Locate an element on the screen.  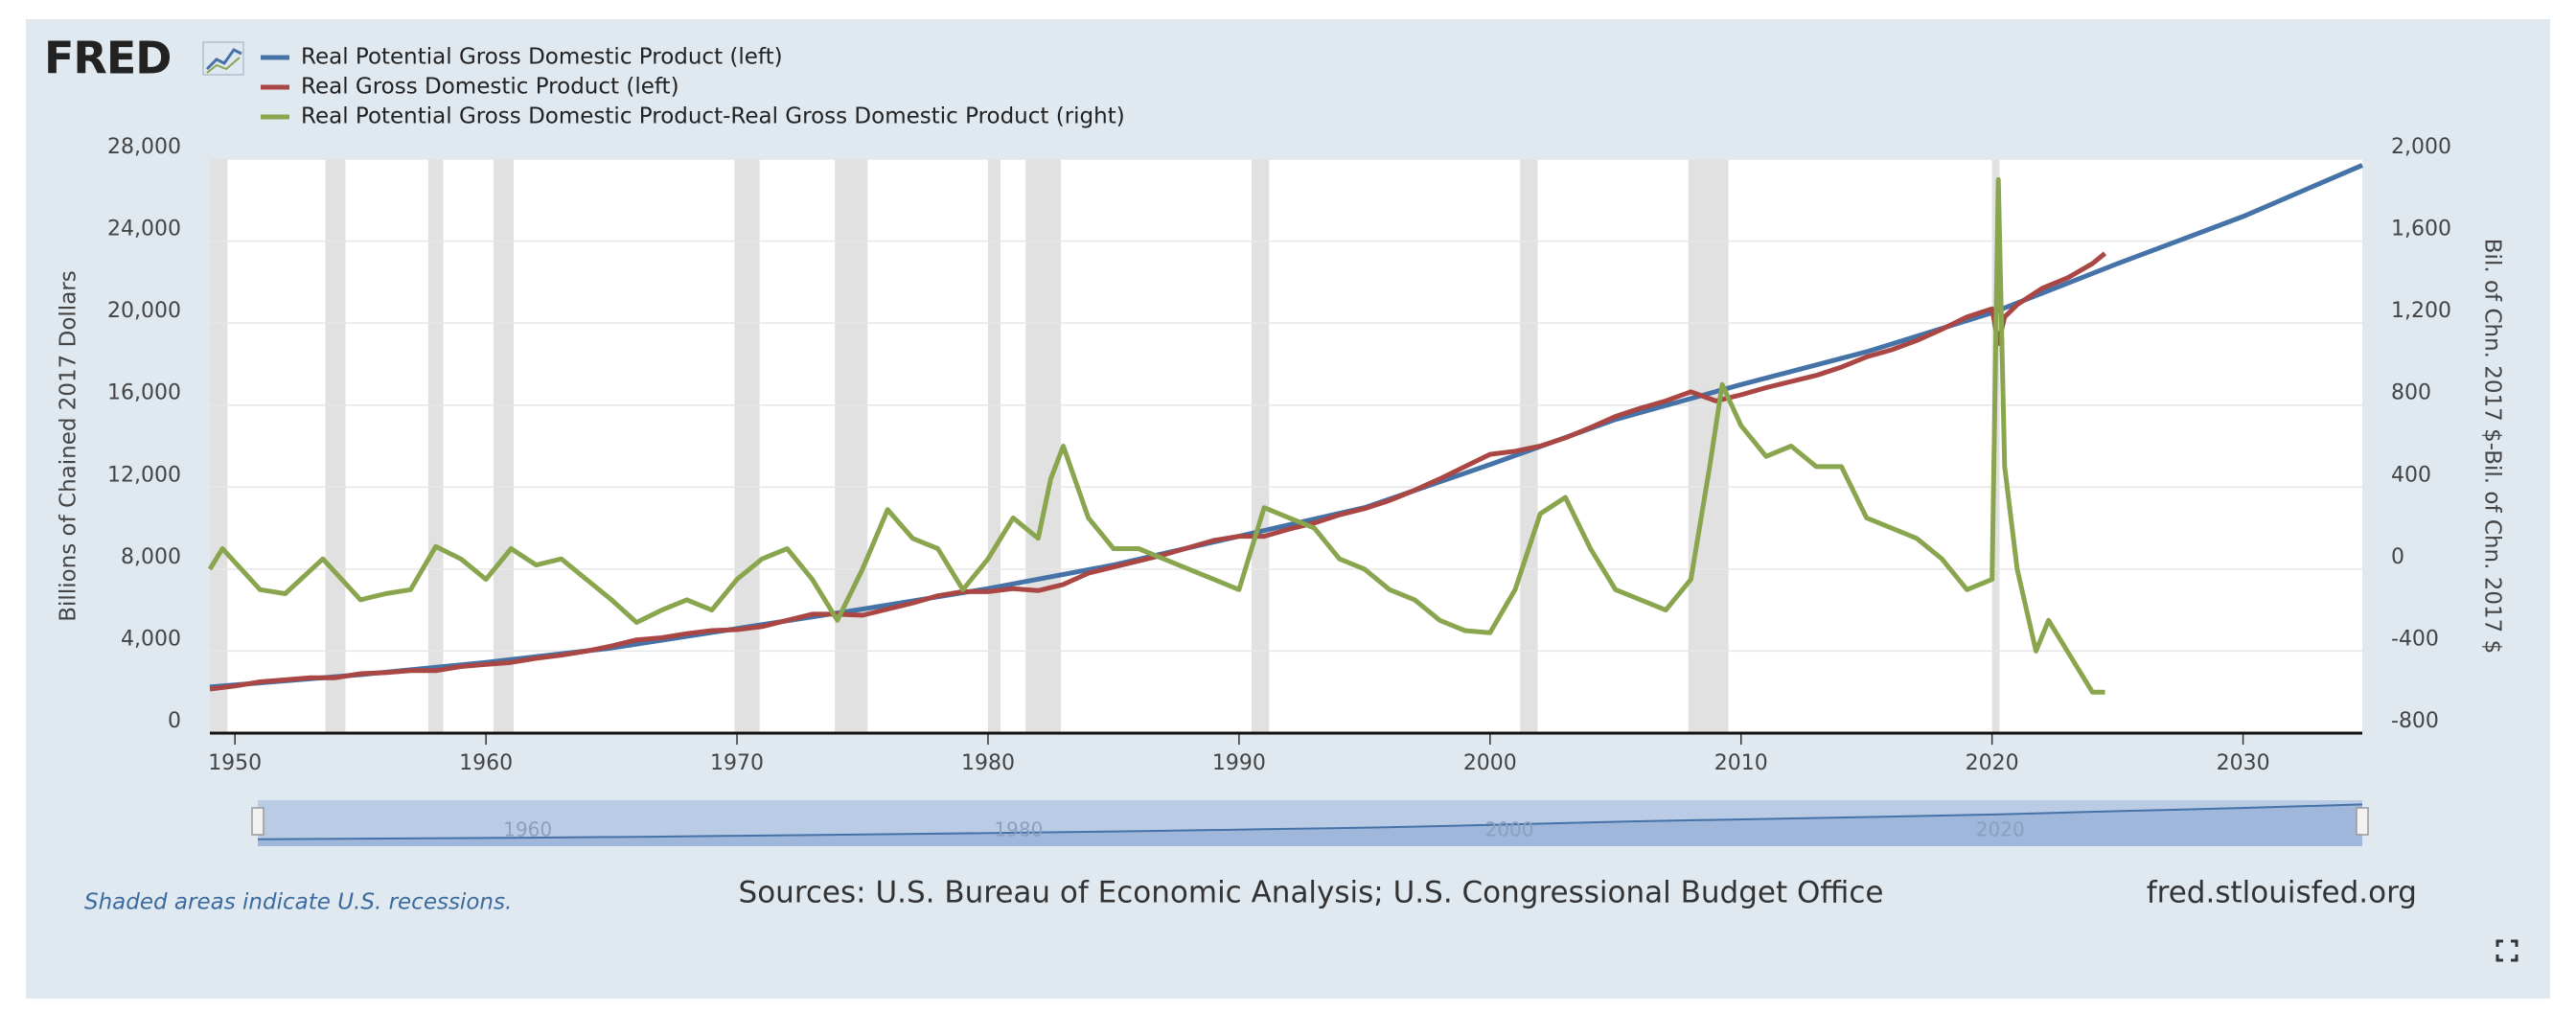
y-tick-label: 28,000 is located at coordinates (144, 147).